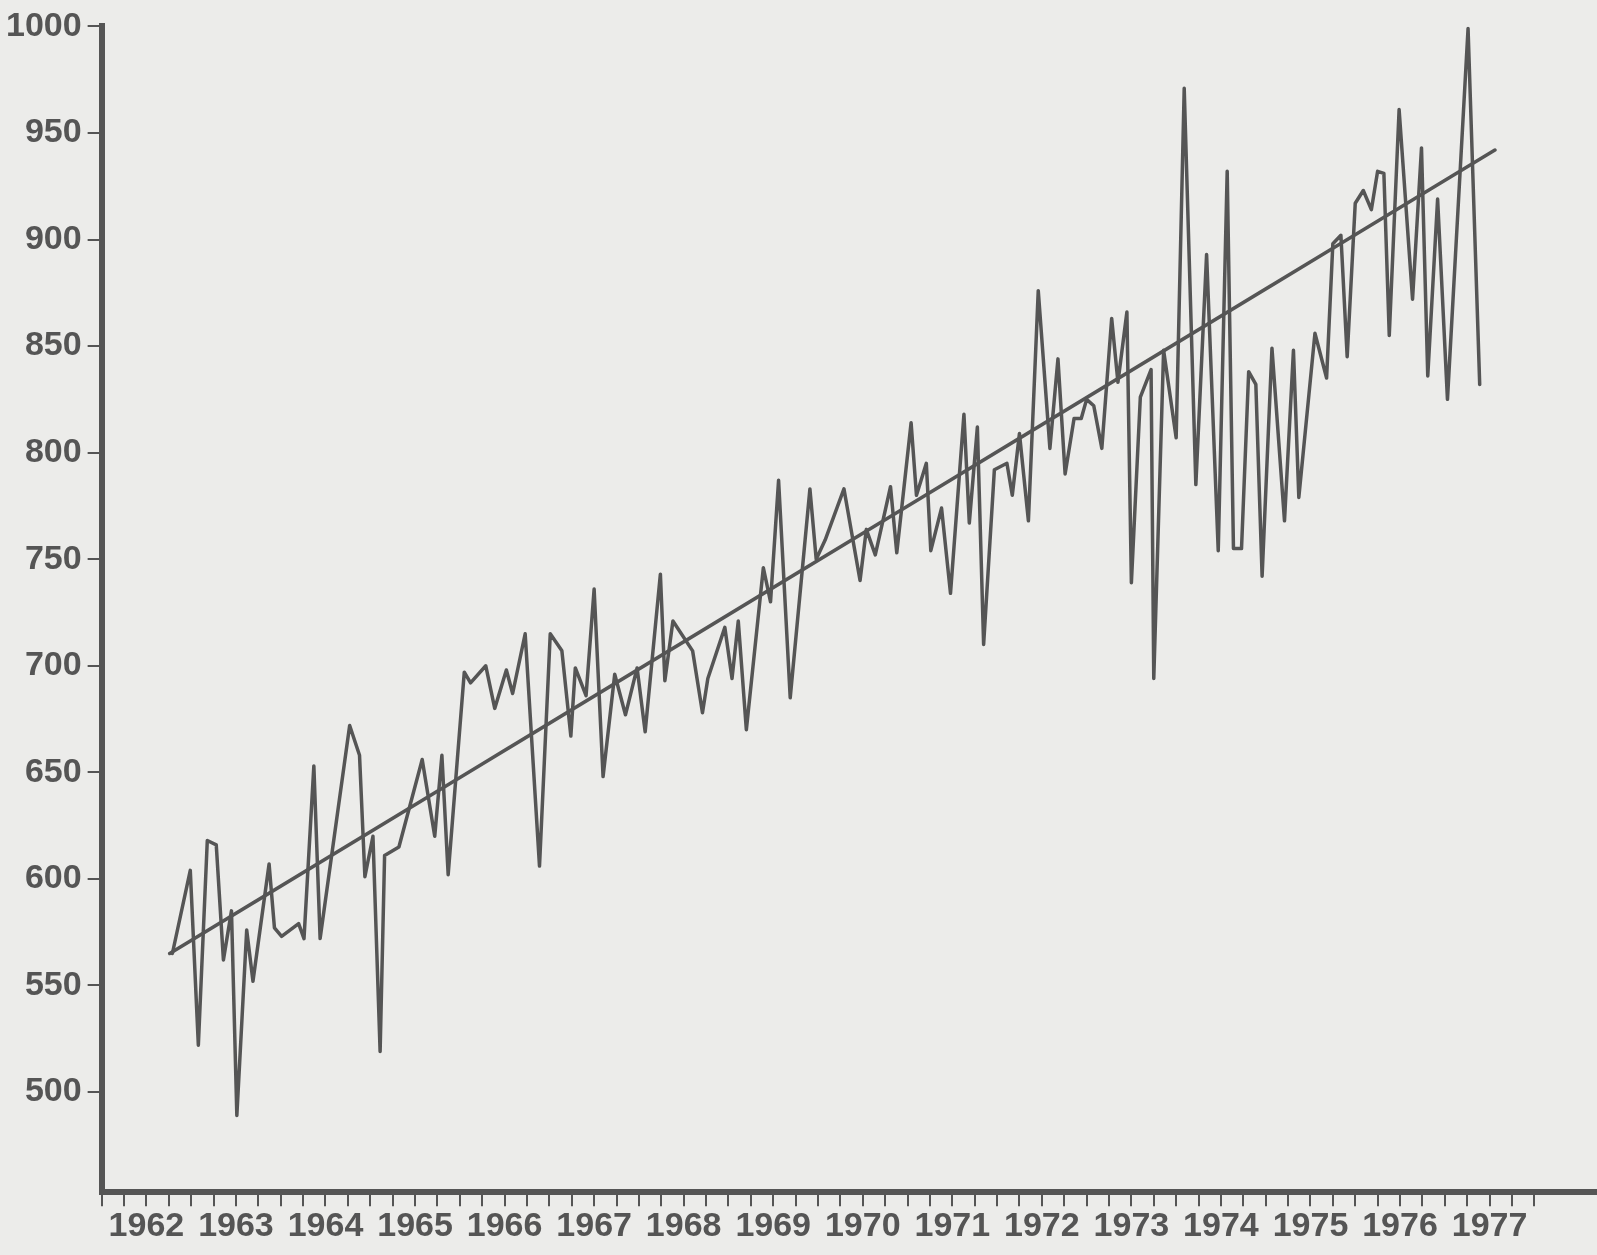 Image resolution: width=1597 pixels, height=1255 pixels. Describe the element at coordinates (53, 1089) in the screenshot. I see `y-tick-label: 500` at that location.